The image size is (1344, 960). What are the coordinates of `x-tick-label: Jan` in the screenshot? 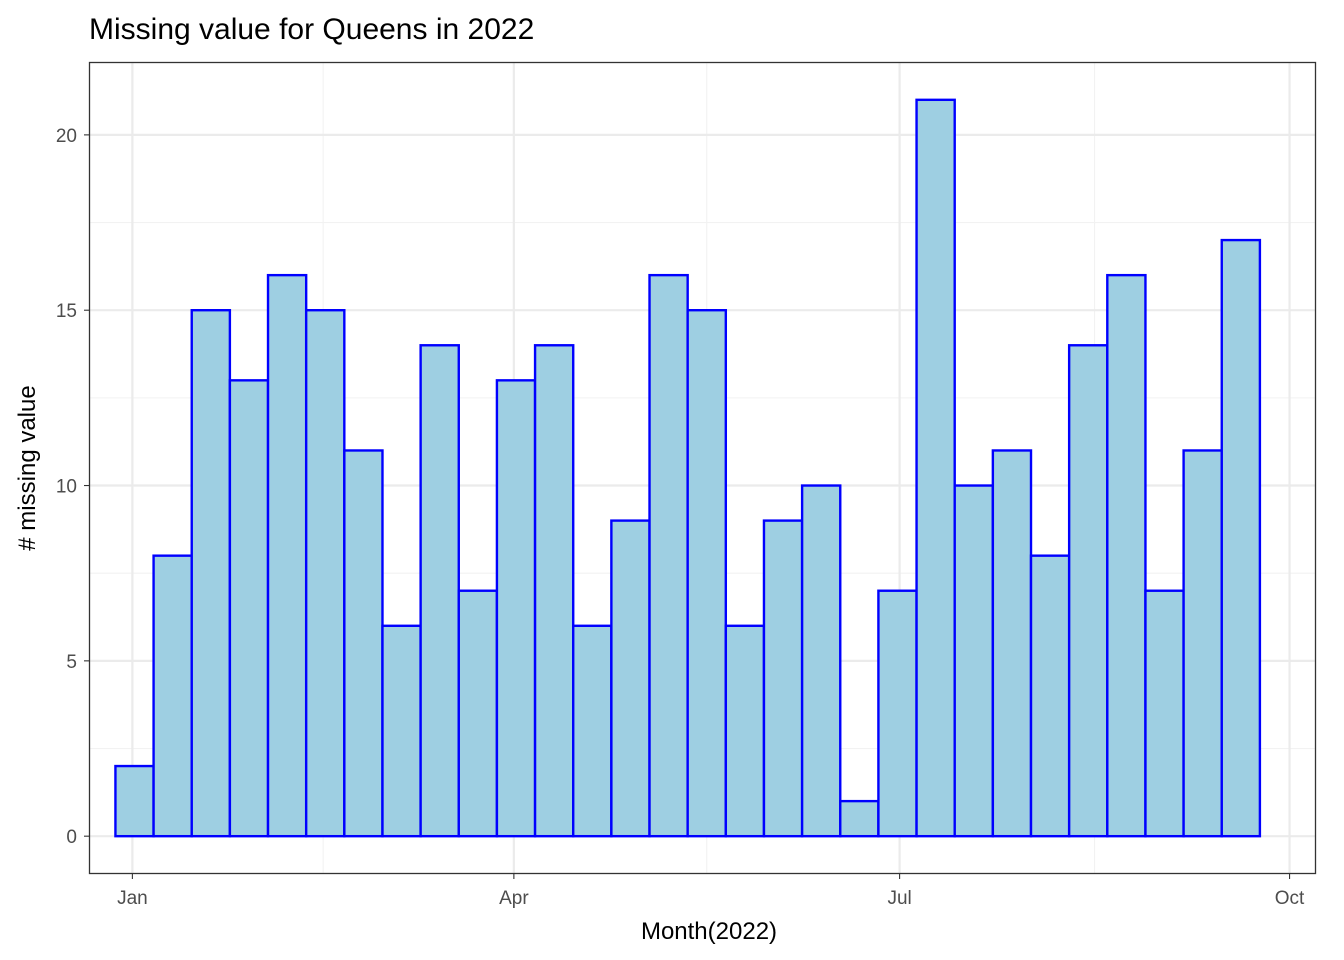 It's located at (132, 898).